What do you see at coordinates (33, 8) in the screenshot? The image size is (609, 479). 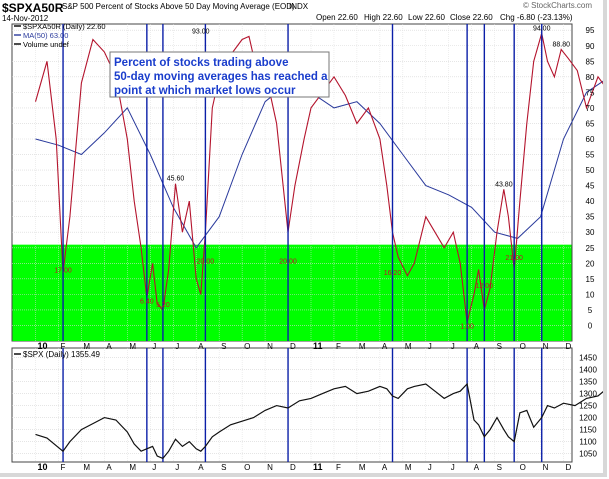 I see `header-symbol: $SPXA50R` at bounding box center [33, 8].